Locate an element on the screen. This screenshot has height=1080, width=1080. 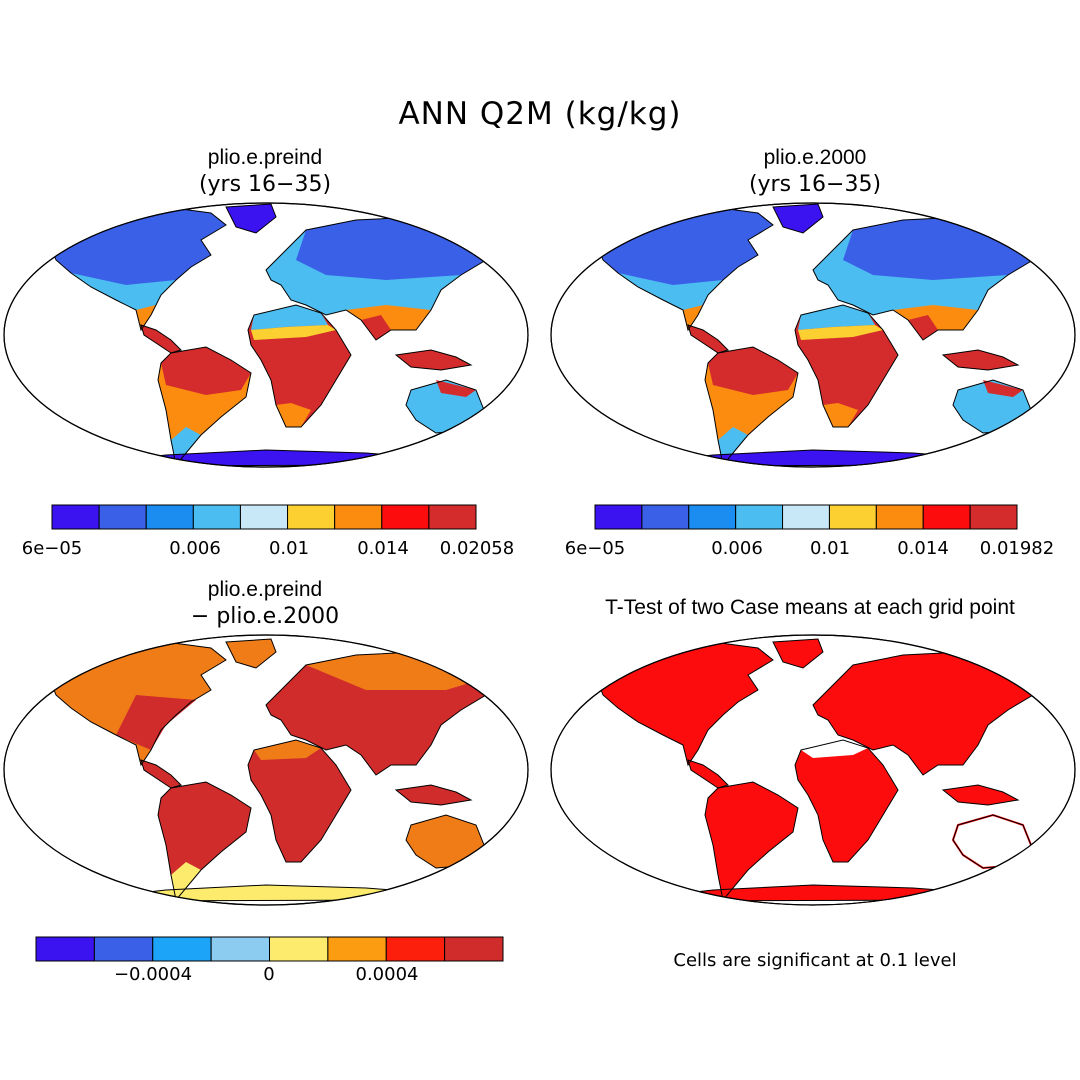
australia-land is located at coordinates (445, 841).